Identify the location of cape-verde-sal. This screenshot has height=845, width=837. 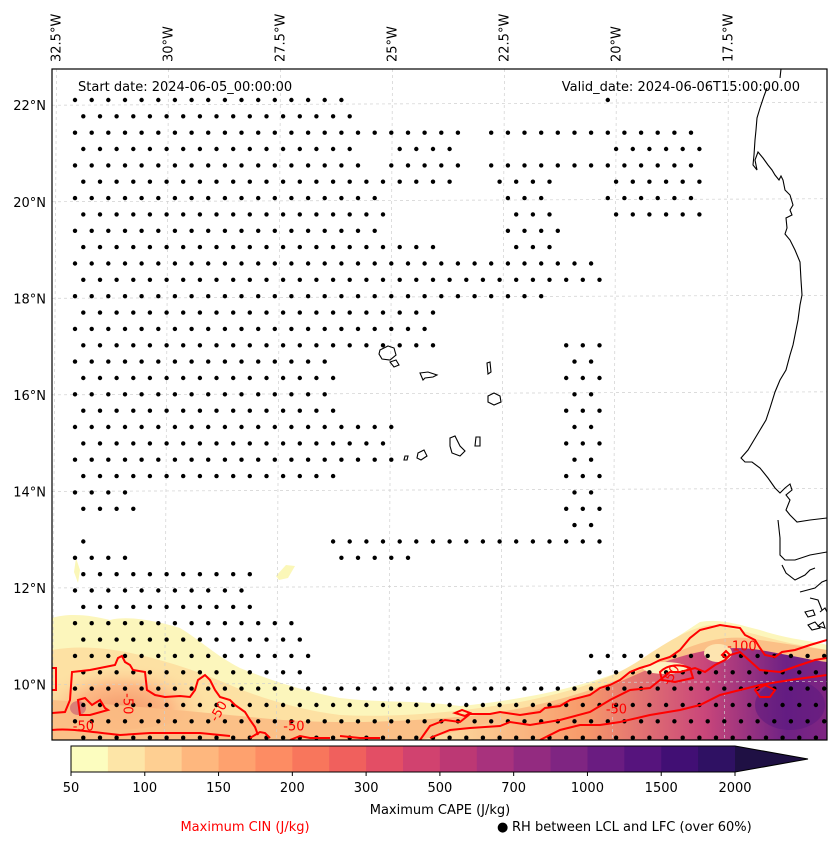
(489, 368).